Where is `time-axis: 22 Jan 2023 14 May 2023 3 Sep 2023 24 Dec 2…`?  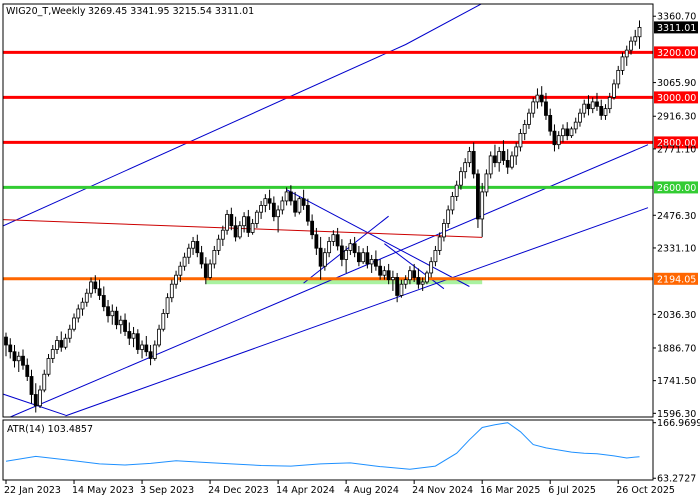 time-axis: 22 Jan 2023 14 May 2023 3 Sep 2023 24 Dec 2… is located at coordinates (339, 488).